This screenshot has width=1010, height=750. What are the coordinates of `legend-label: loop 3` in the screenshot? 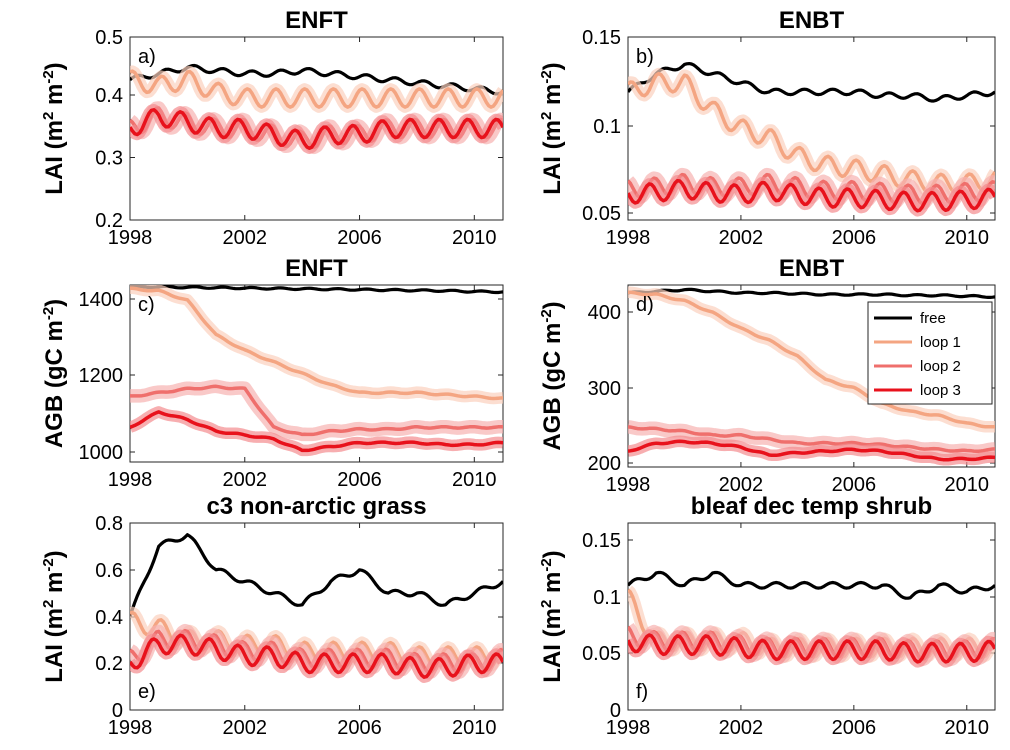 It's located at (940, 390).